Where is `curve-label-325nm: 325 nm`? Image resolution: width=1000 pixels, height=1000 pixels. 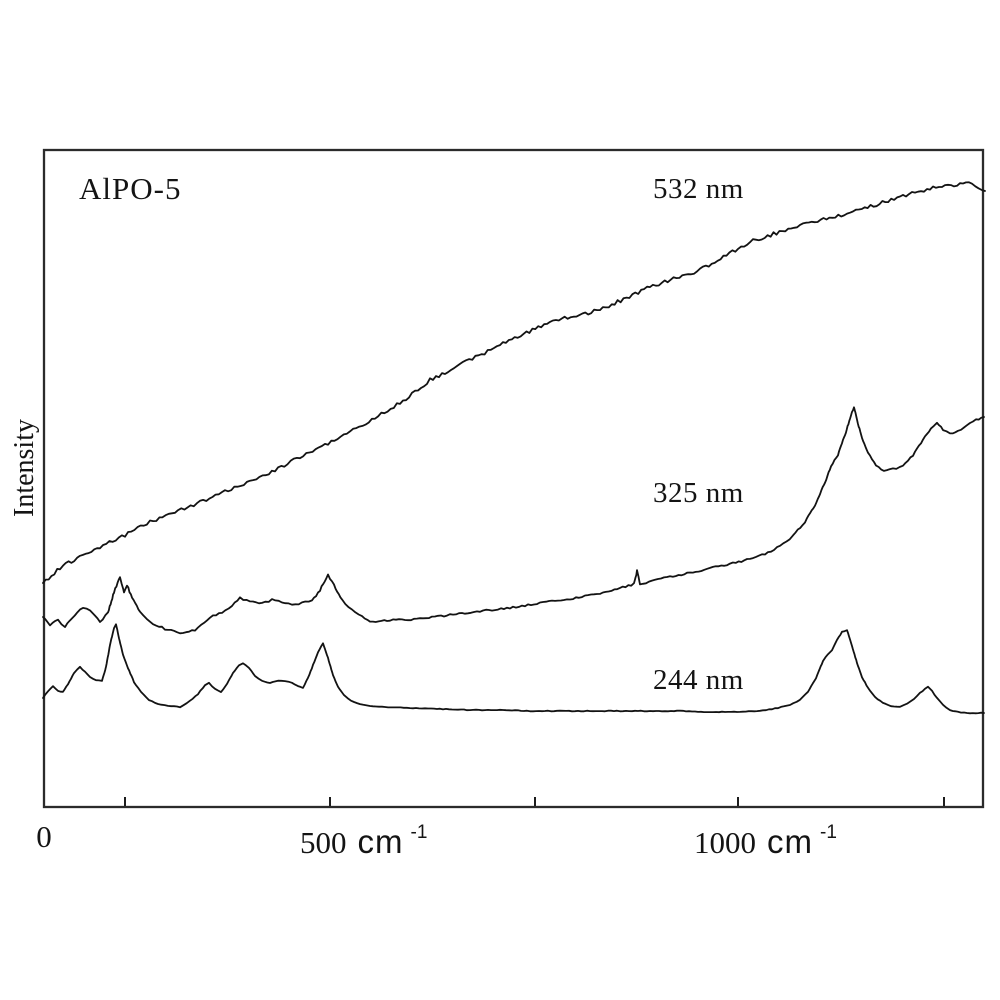
curve-label-325nm: 325 nm is located at coordinates (698, 493).